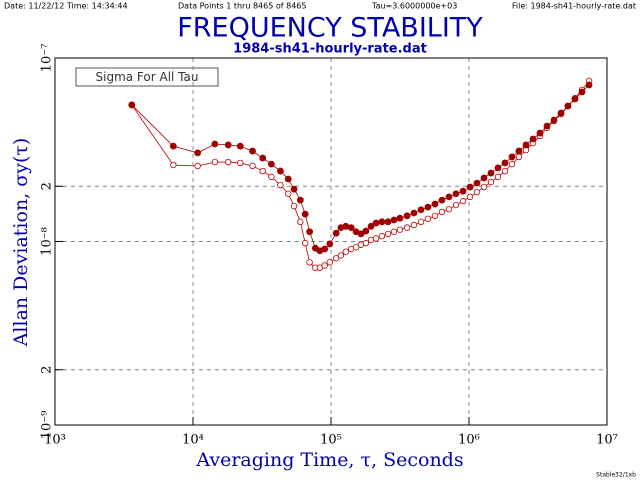 The width and height of the screenshot is (640, 480). Describe the element at coordinates (574, 6) in the screenshot. I see `header-file: File: 1984-sh41-hourly-rate.dat` at that location.